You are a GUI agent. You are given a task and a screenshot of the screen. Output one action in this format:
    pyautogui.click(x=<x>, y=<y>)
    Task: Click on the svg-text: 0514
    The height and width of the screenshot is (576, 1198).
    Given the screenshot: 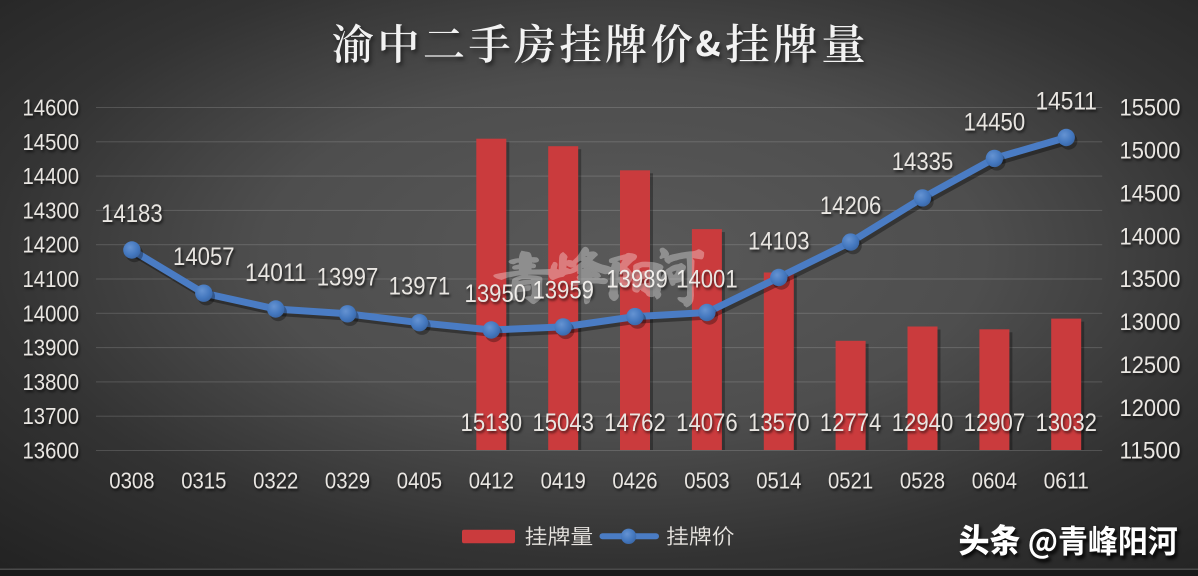 What is the action you would take?
    pyautogui.click(x=778, y=481)
    